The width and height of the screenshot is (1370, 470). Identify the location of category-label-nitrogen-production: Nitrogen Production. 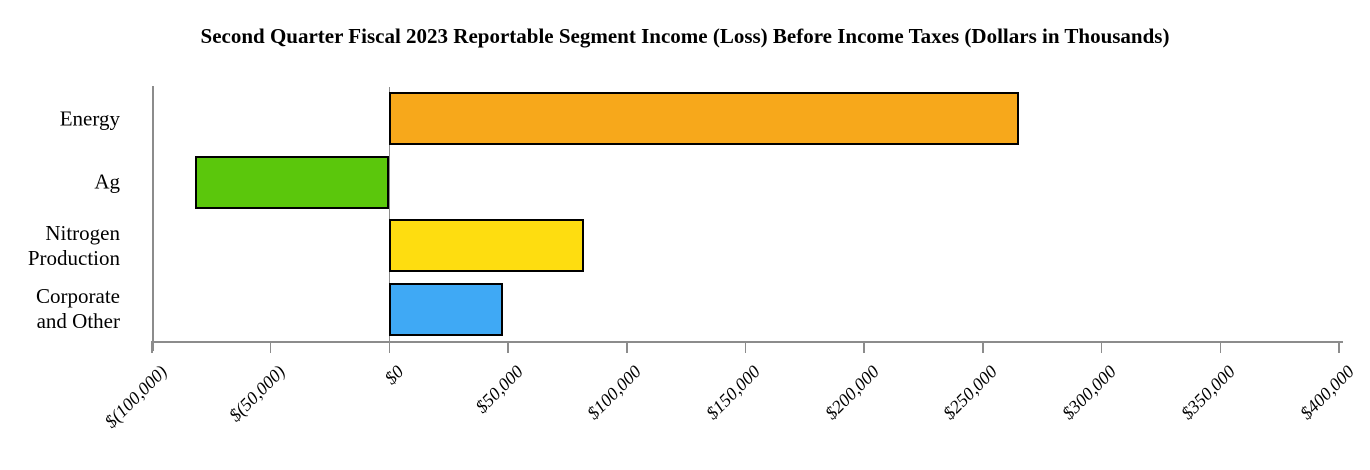
(73, 245).